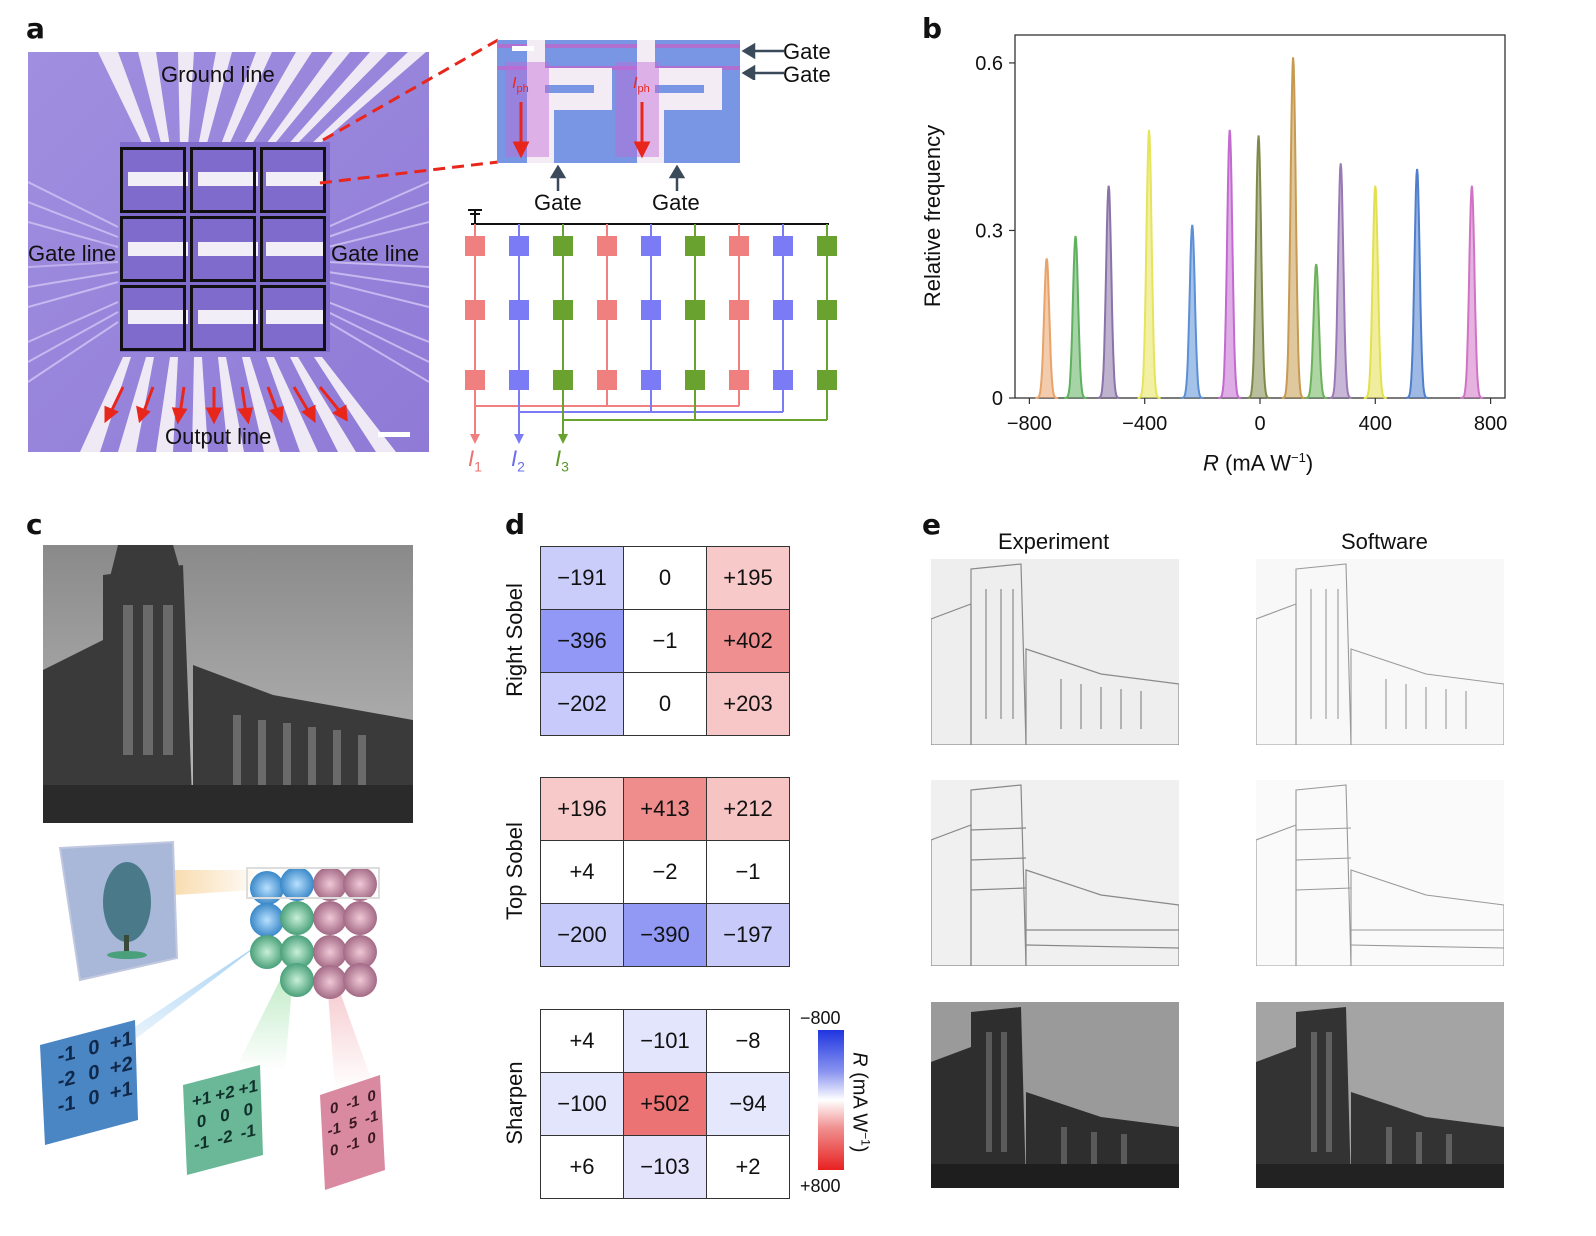 The width and height of the screenshot is (1596, 1236). I want to click on x-tick-label: −400, so click(1144, 424).